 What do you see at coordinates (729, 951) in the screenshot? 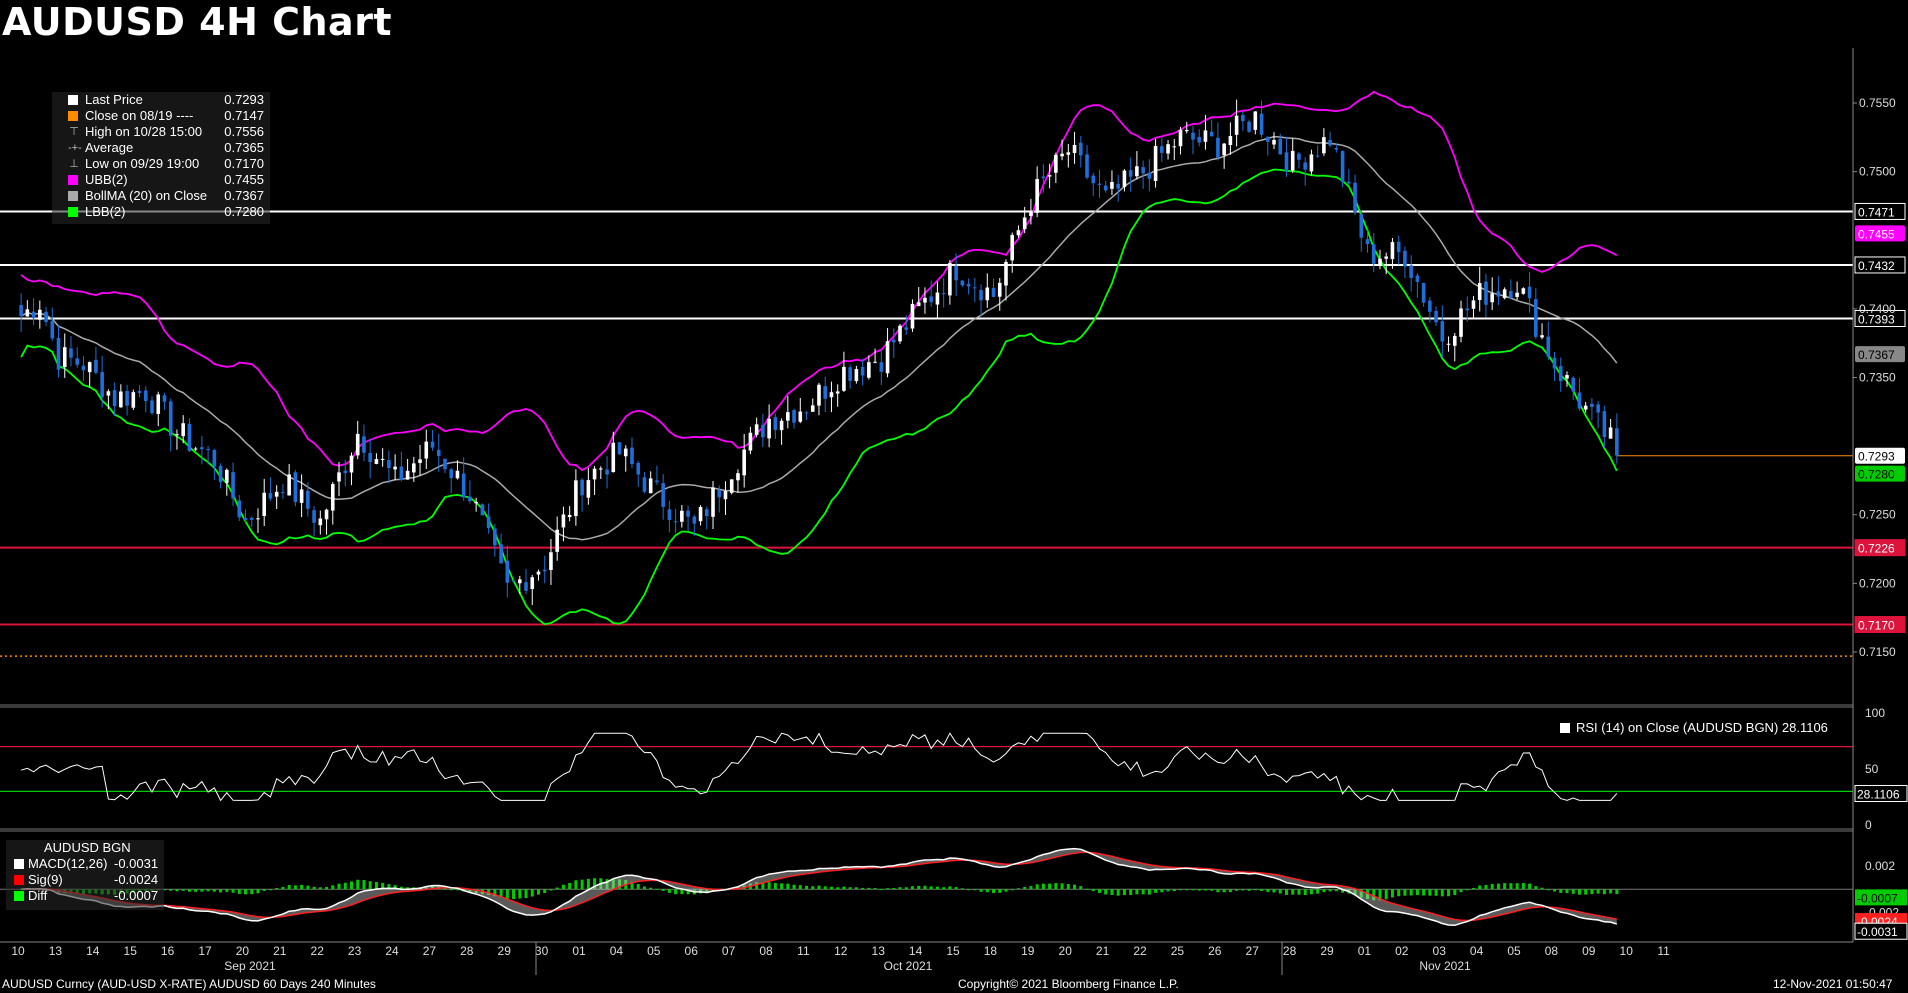
I see `x-tick-label: 07` at bounding box center [729, 951].